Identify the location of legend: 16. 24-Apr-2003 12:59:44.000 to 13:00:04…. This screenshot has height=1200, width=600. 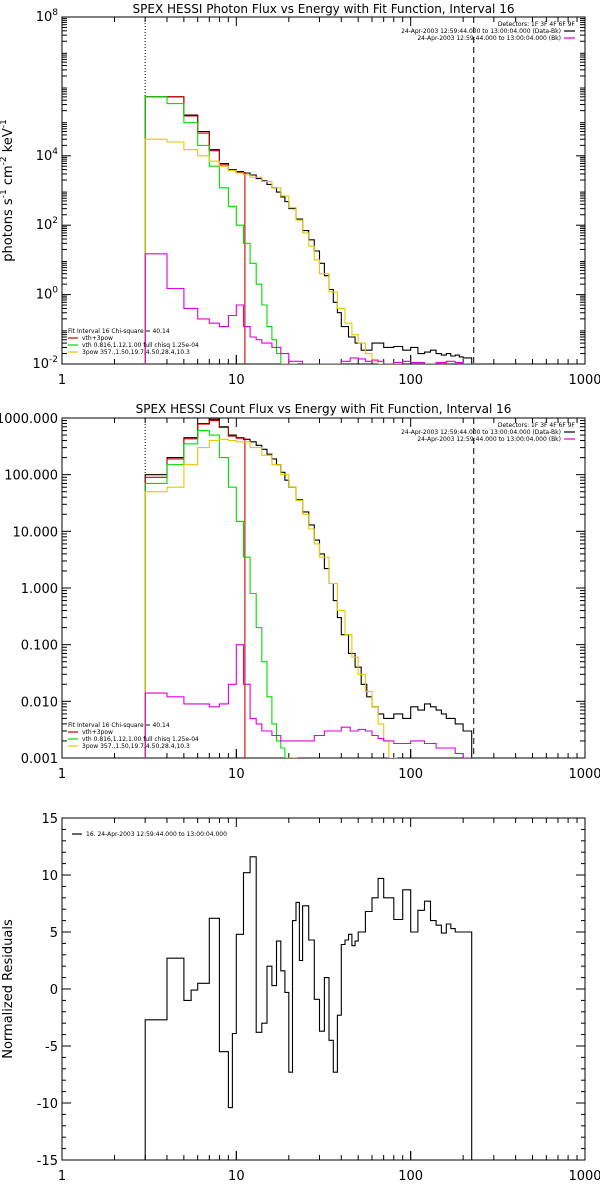
(149, 834).